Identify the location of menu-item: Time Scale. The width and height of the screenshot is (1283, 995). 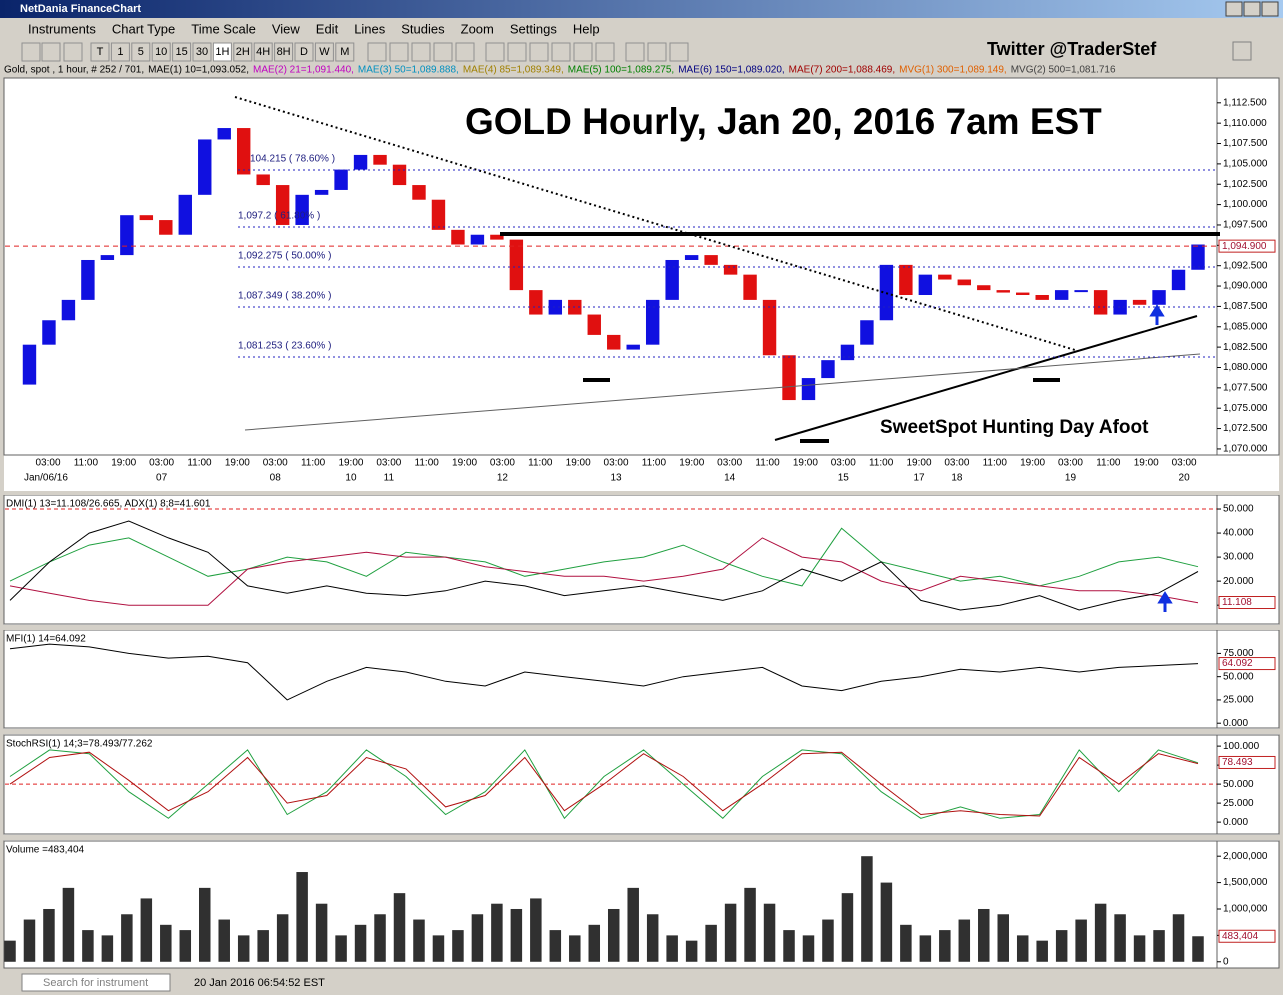
(223, 28).